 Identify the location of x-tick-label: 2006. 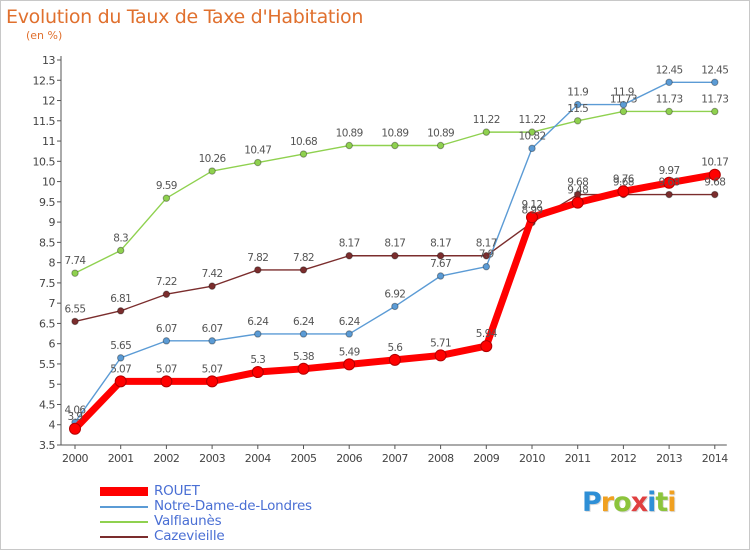
(349, 458).